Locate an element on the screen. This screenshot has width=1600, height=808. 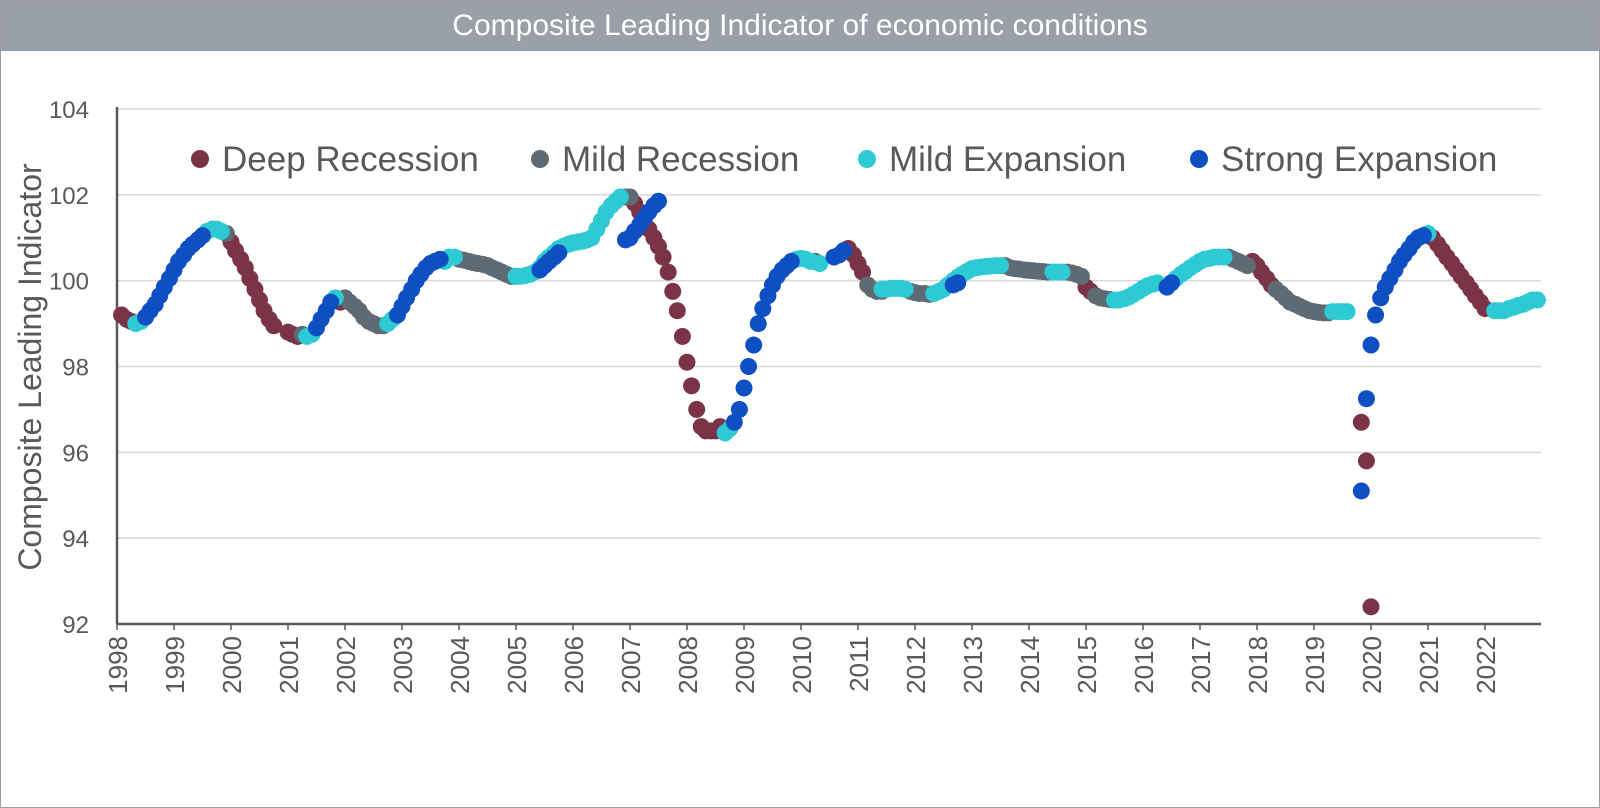
x-tick-label: 1999 is located at coordinates (175, 665).